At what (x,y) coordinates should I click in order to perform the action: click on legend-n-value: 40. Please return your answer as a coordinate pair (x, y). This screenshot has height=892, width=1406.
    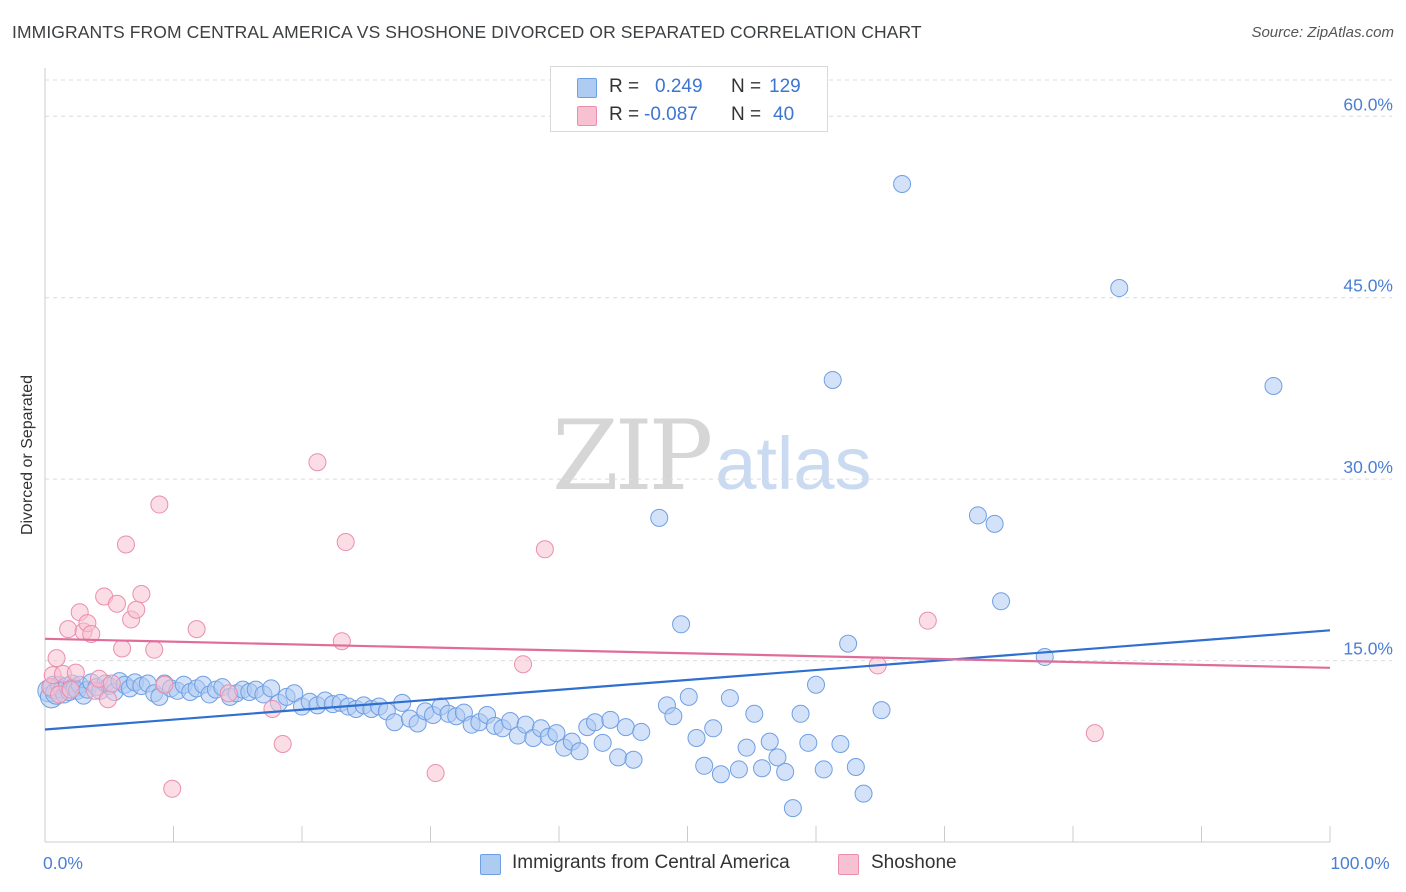
    Looking at the image, I should click on (784, 114).